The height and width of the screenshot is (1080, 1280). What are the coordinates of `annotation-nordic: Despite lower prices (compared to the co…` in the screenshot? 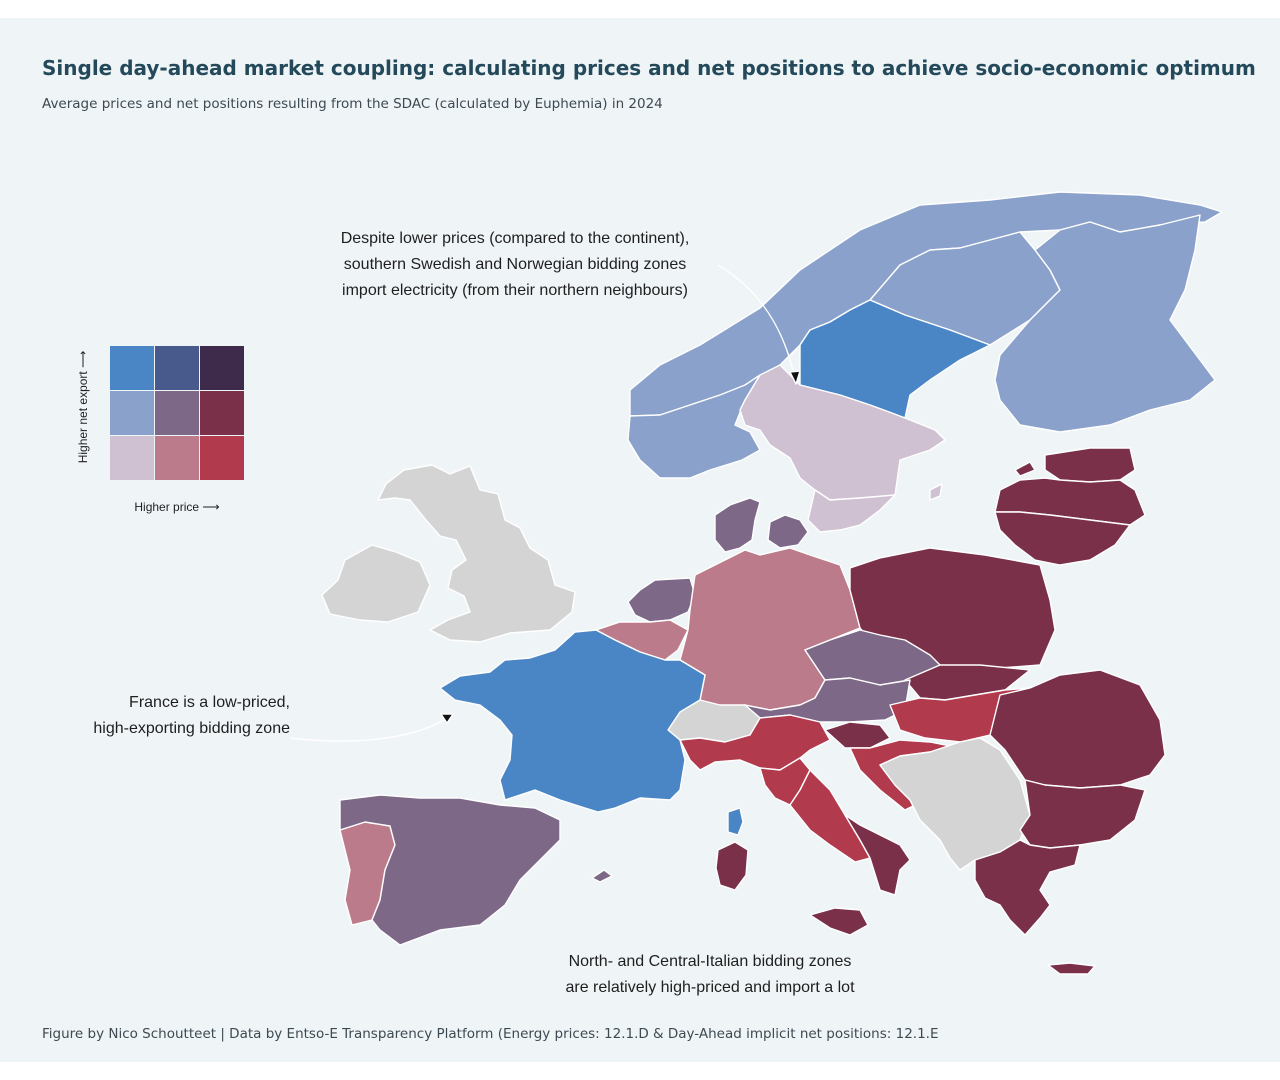 It's located at (515, 265).